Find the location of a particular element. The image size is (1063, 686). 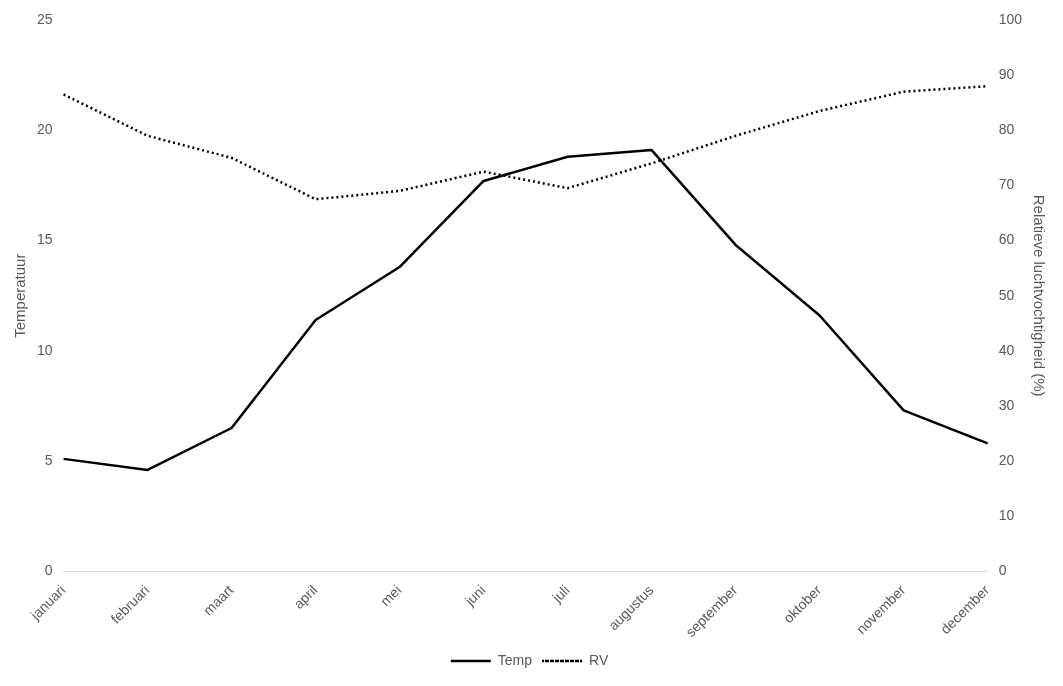

y2-tick-label: 30 is located at coordinates (1006, 404).